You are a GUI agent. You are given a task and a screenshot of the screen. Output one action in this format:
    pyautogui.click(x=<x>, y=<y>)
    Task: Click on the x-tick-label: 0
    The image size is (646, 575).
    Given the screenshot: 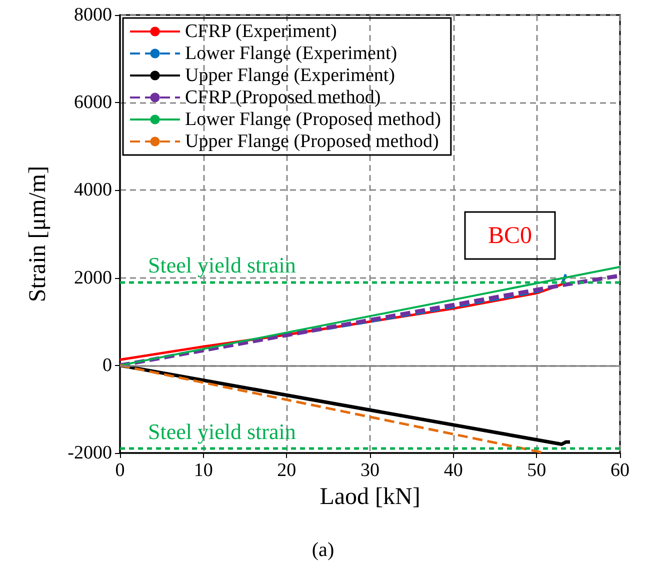 What is the action you would take?
    pyautogui.click(x=120, y=470)
    